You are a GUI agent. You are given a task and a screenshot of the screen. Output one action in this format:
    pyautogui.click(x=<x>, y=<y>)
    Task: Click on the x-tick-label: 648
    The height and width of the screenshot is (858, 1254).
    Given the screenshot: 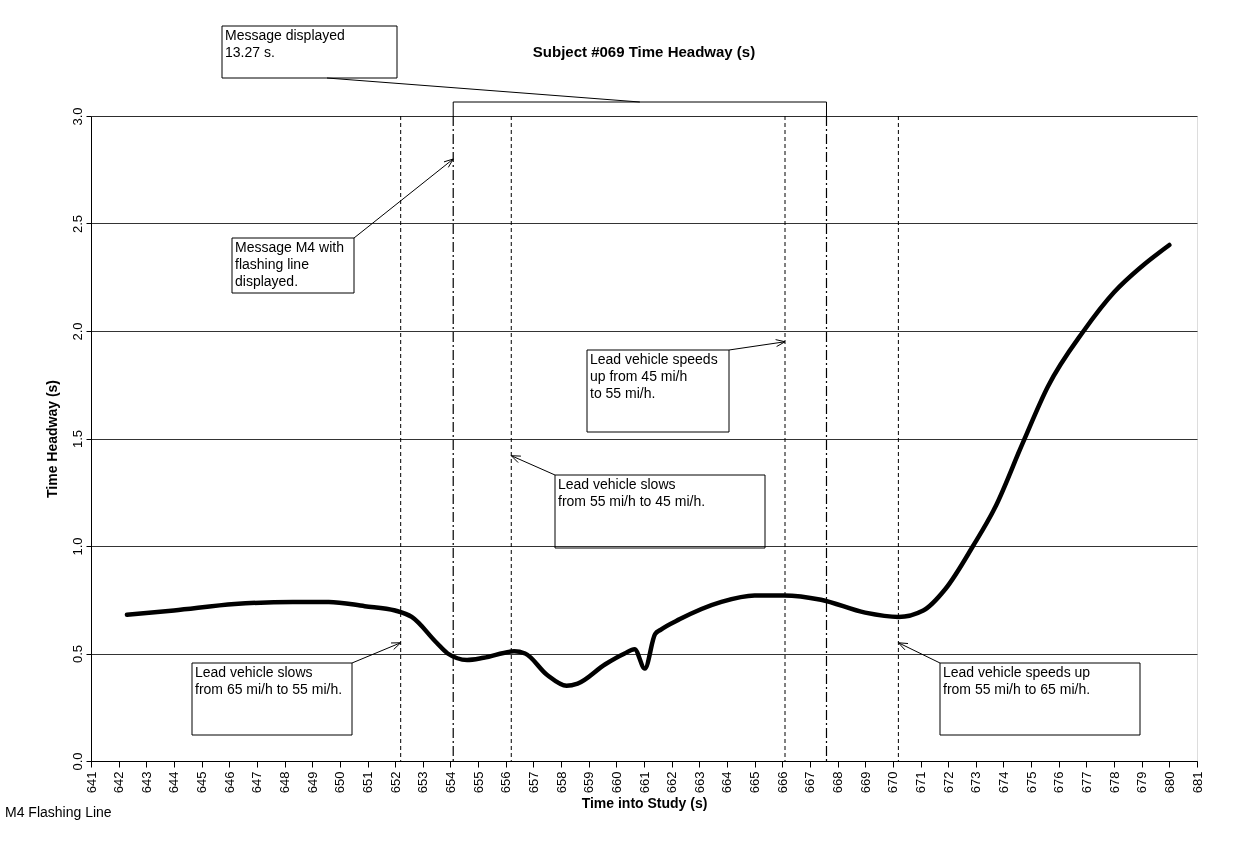 What is the action you would take?
    pyautogui.click(x=285, y=782)
    